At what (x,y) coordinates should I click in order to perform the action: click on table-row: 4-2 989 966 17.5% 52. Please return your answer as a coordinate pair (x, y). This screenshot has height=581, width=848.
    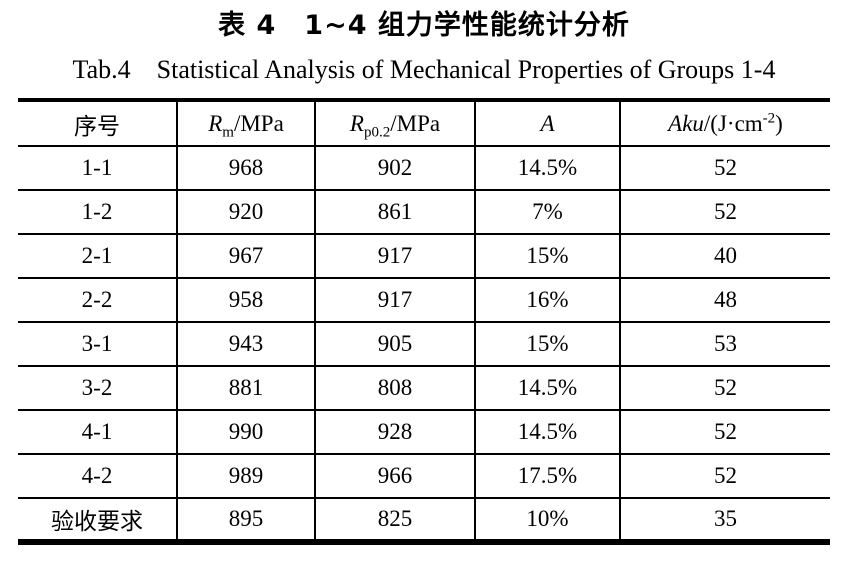
    Looking at the image, I should click on (424, 476).